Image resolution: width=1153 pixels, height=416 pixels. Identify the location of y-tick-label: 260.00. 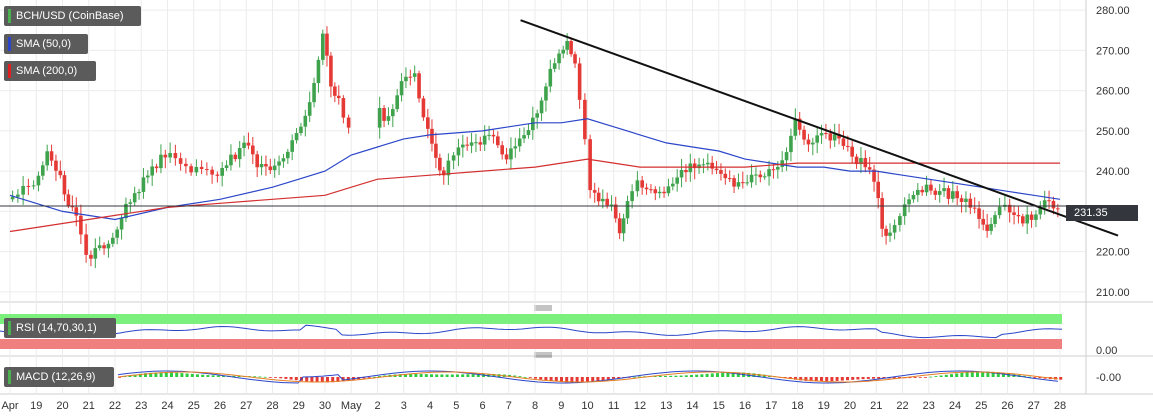
(1113, 92).